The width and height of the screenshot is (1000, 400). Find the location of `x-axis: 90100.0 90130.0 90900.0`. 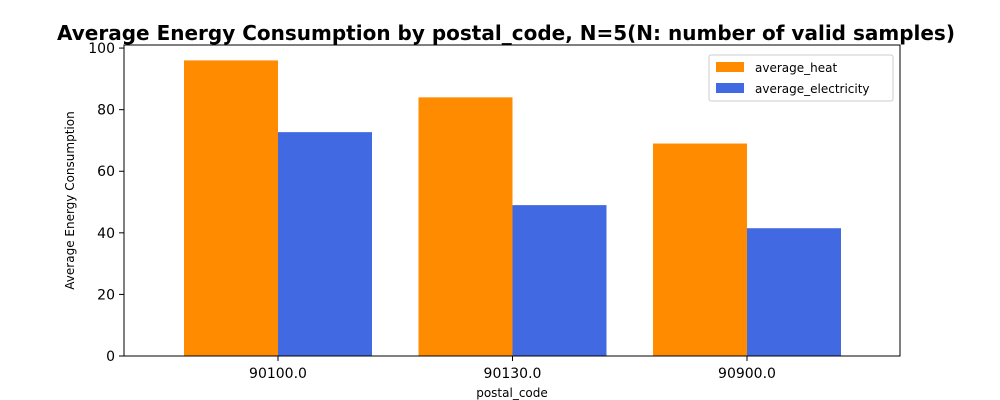

x-axis: 90100.0 90130.0 90900.0 is located at coordinates (512, 369).